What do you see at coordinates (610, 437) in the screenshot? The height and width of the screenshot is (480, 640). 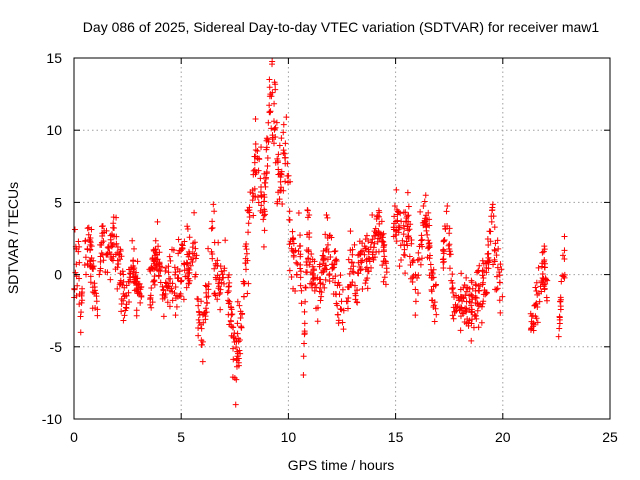 I see `x-tick-label: 25` at bounding box center [610, 437].